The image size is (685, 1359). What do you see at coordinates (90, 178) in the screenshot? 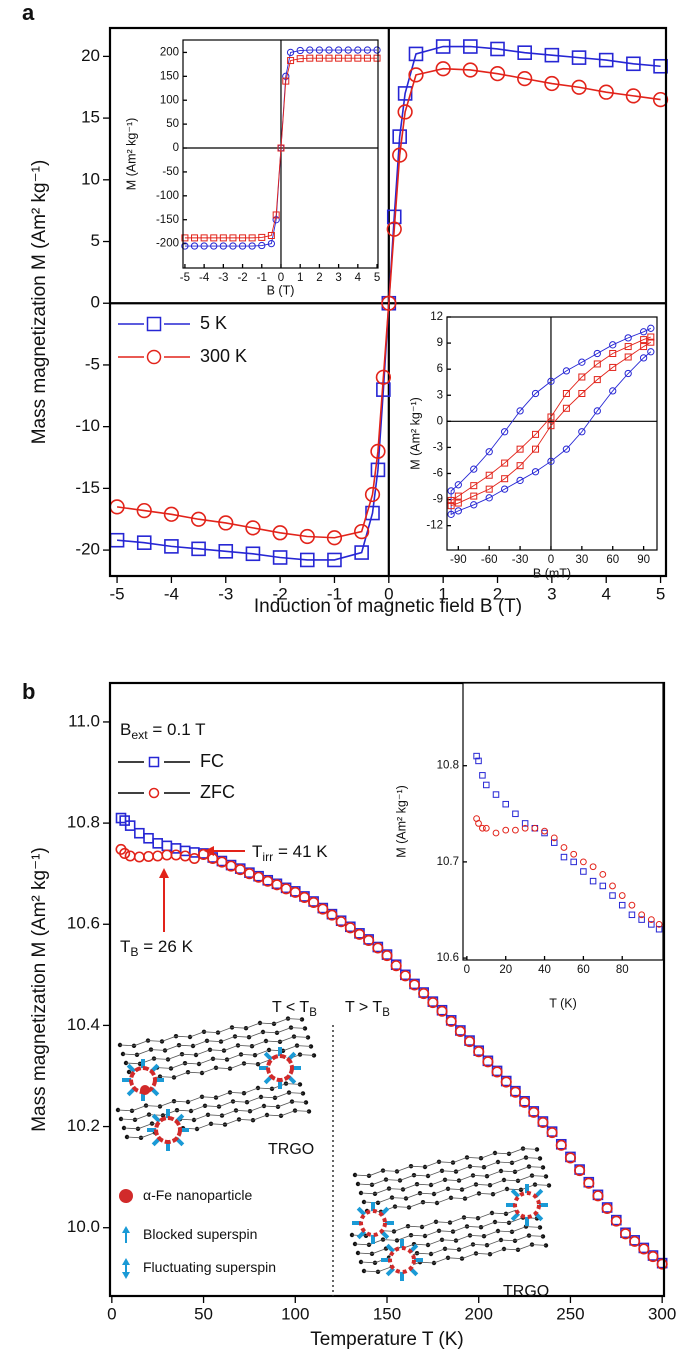
I see `y-tick-label: 10` at bounding box center [90, 178].